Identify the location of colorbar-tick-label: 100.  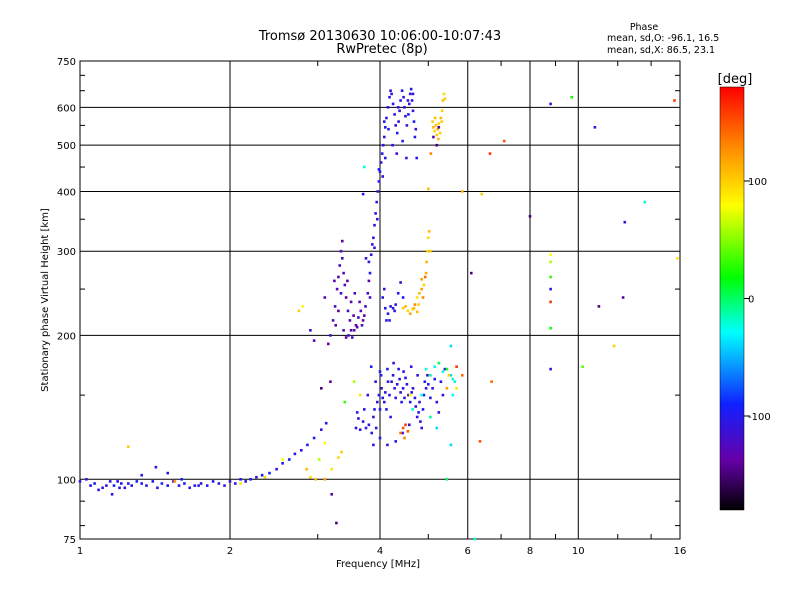
(757, 182).